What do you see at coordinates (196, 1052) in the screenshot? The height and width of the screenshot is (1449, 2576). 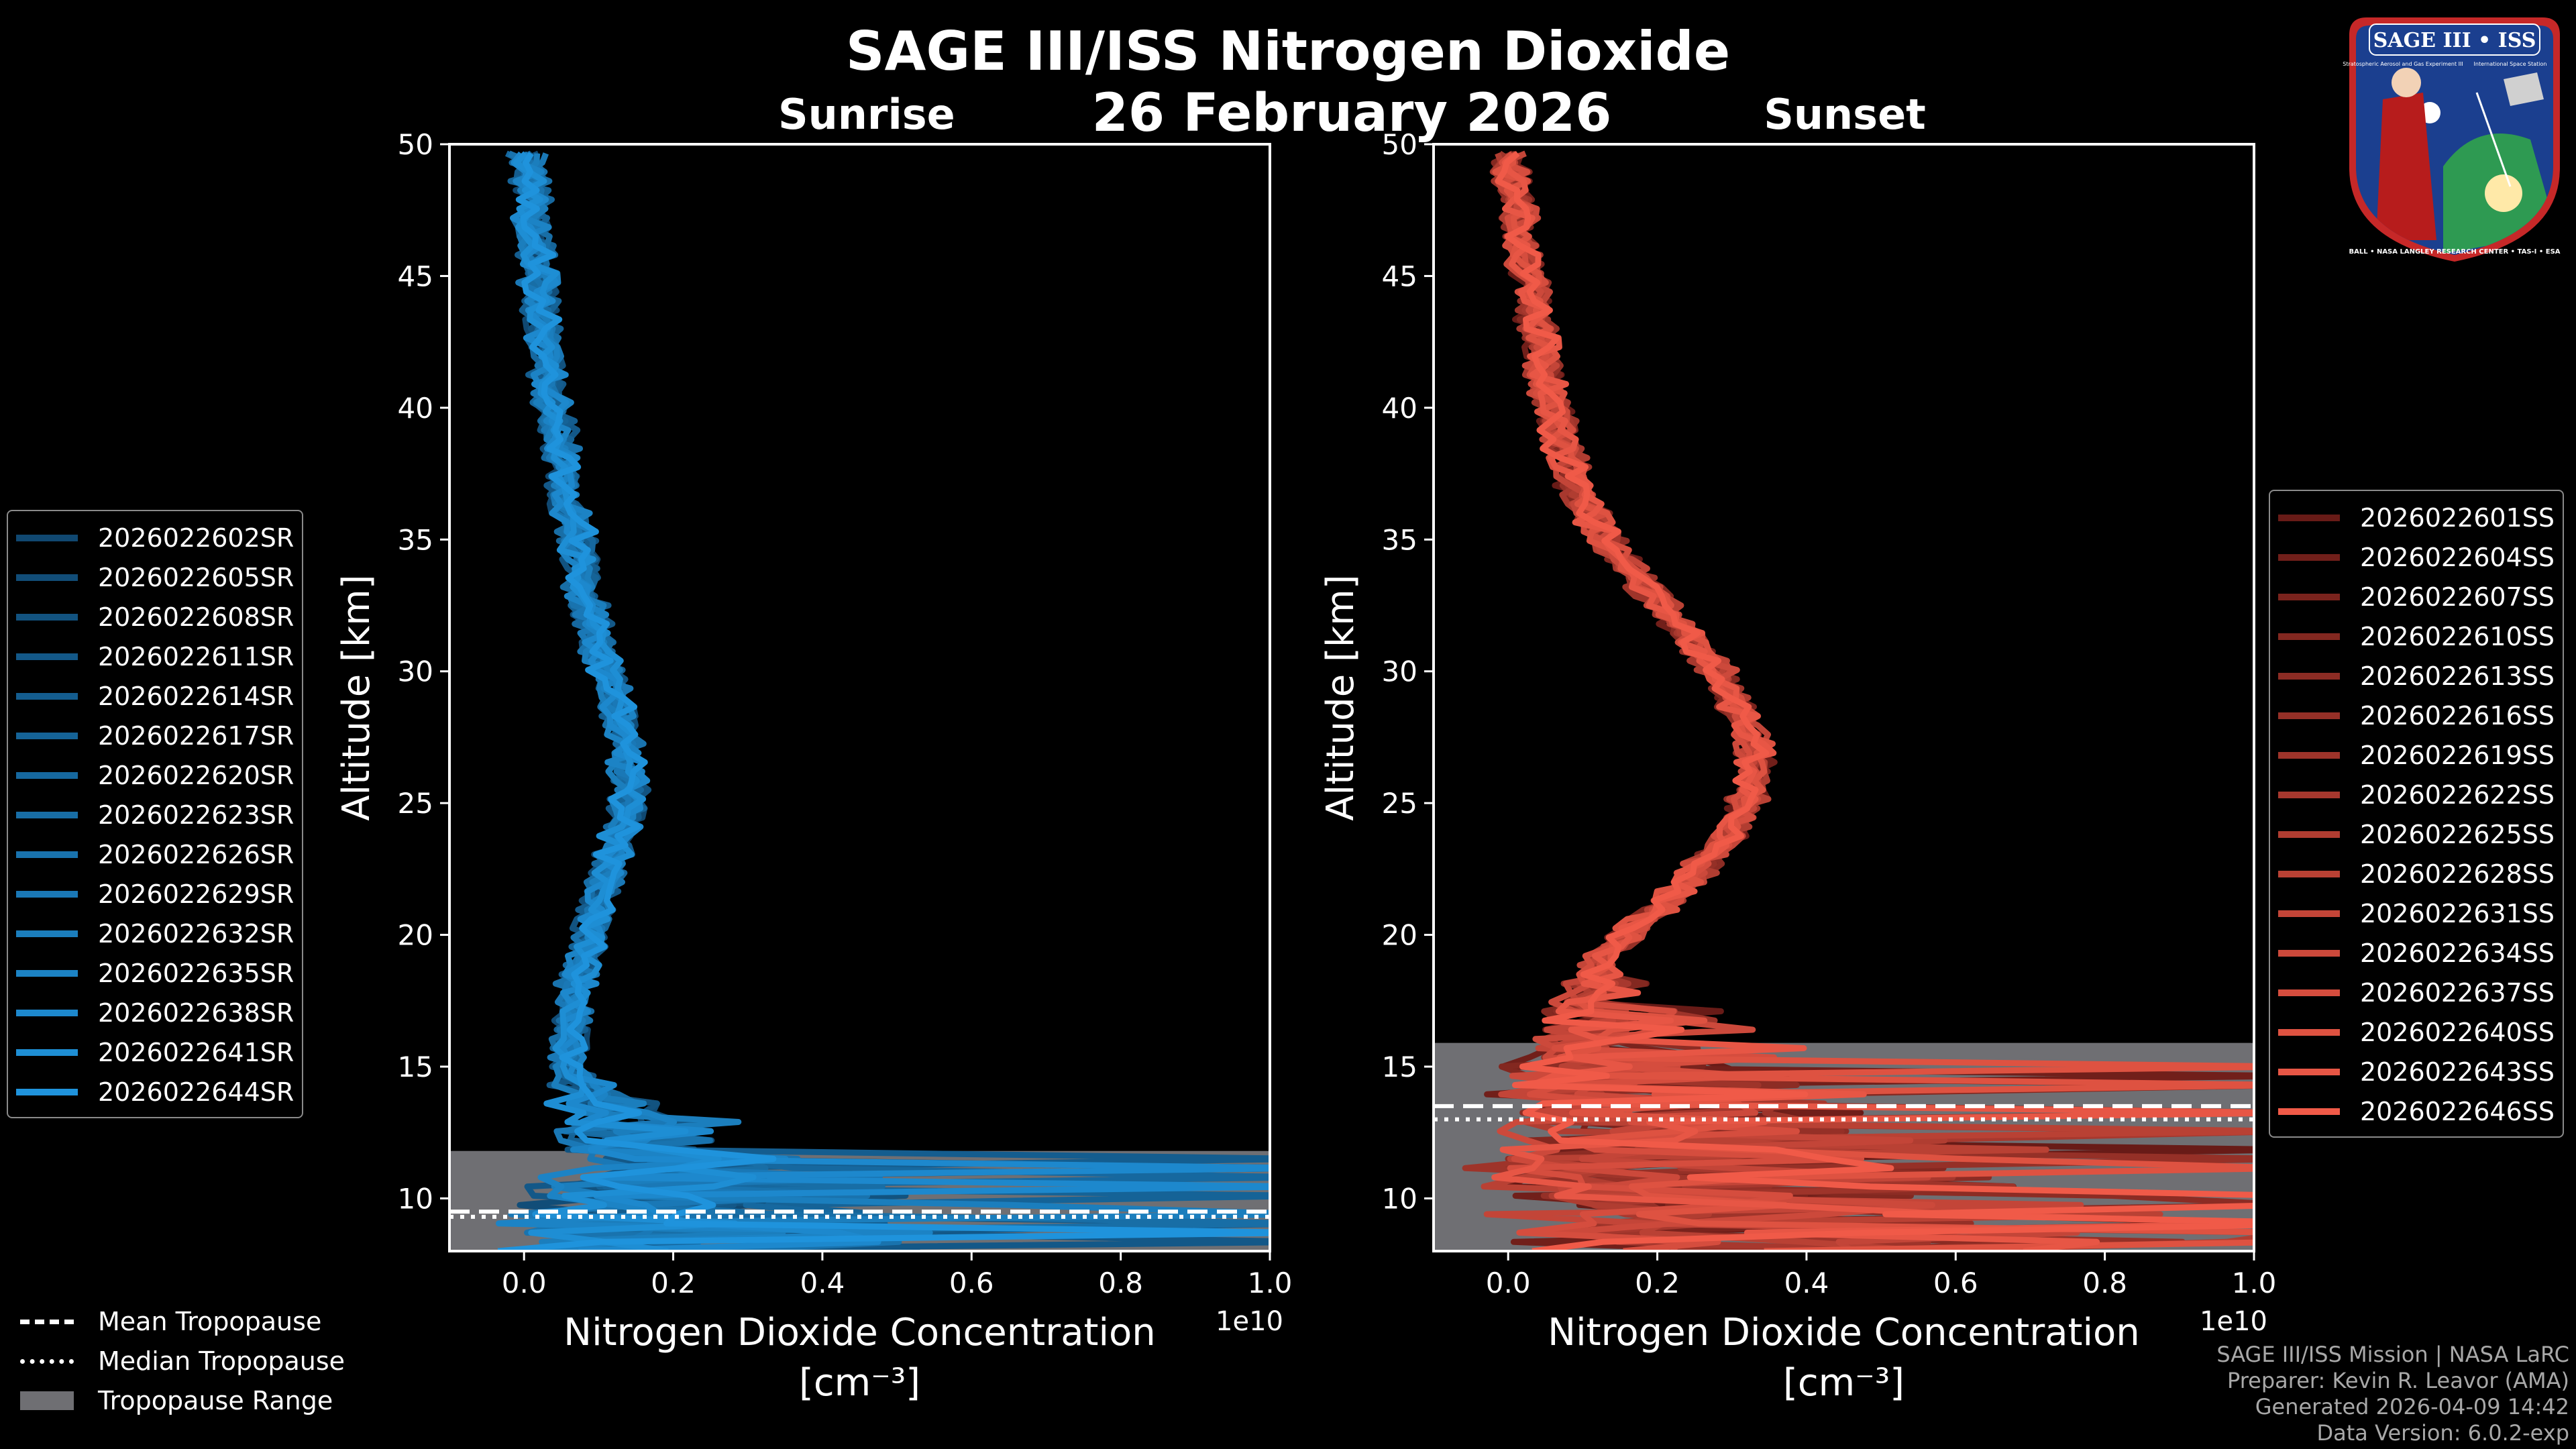 I see `sr-legend-label: 2026022641SR` at bounding box center [196, 1052].